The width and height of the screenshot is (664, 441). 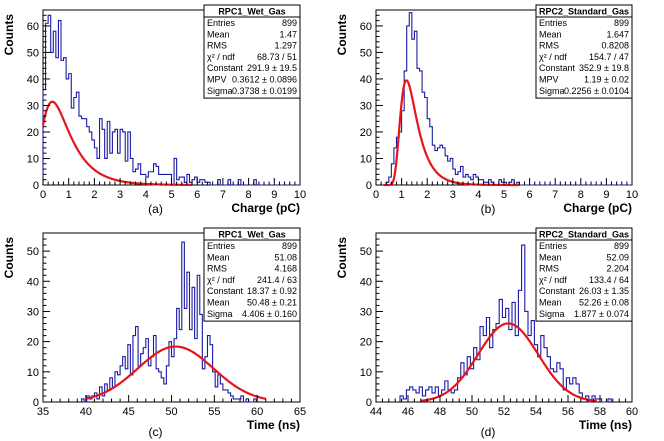 What do you see at coordinates (605, 425) in the screenshot?
I see `x-axis-title: Time (ns)` at bounding box center [605, 425].